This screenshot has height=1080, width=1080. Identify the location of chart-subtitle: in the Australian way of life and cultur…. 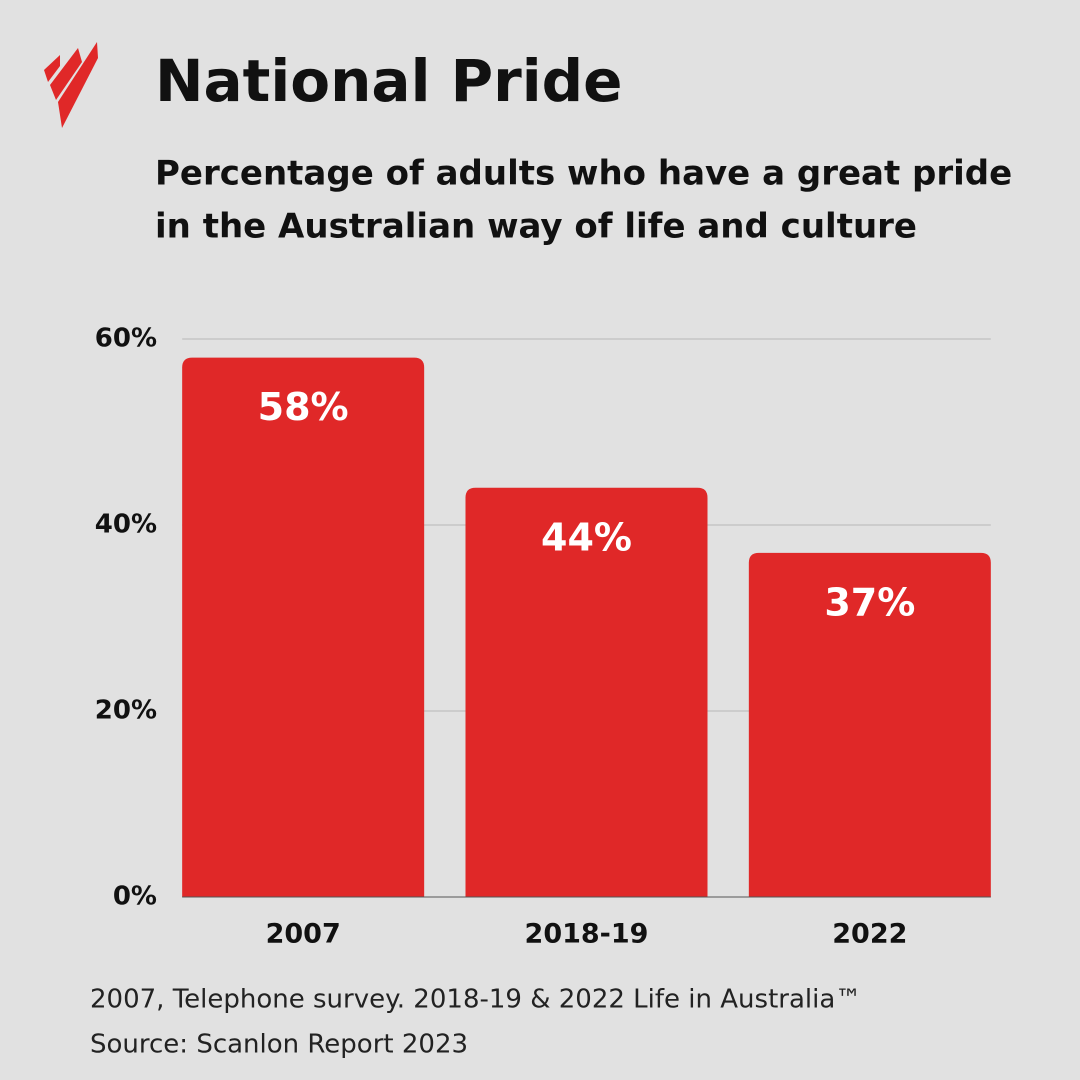
(536, 227).